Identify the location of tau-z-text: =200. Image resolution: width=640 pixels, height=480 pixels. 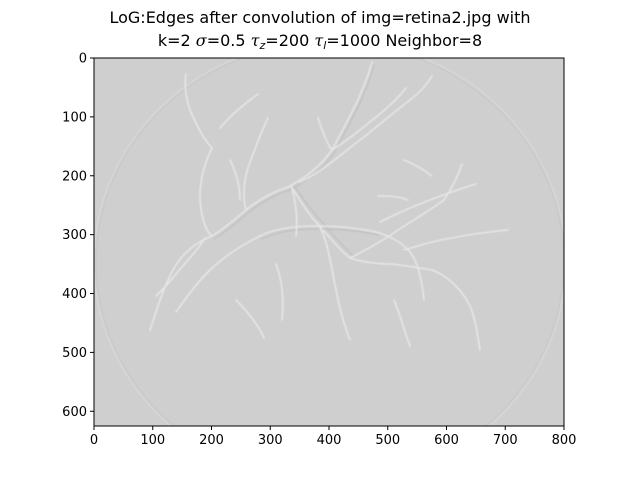
(290, 40).